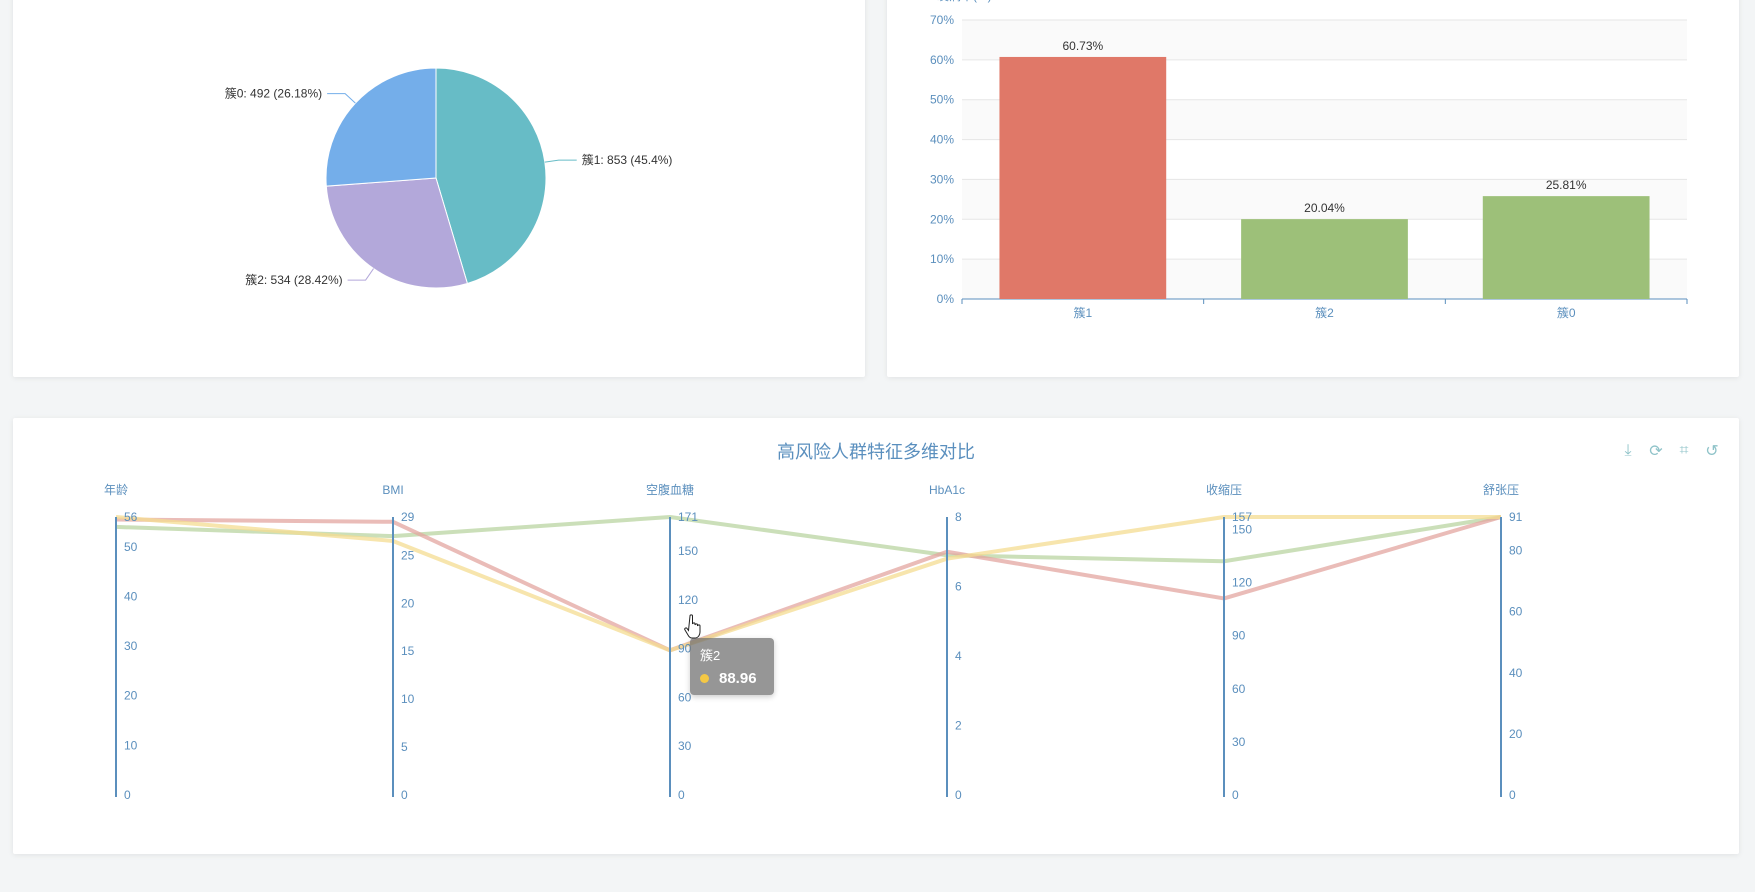  I want to click on x-tick-label: 簇1, so click(1082, 312).